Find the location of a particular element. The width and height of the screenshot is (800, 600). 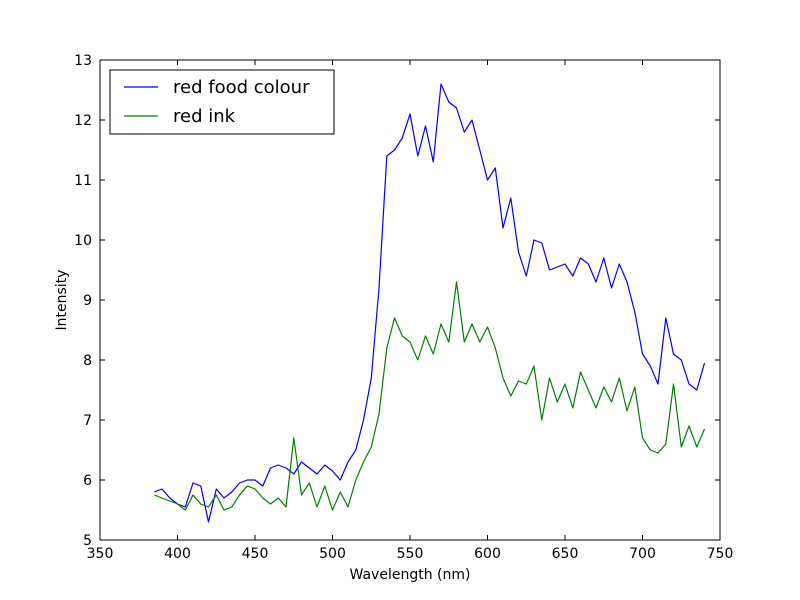

y-tick-label: 5 is located at coordinates (87, 541).